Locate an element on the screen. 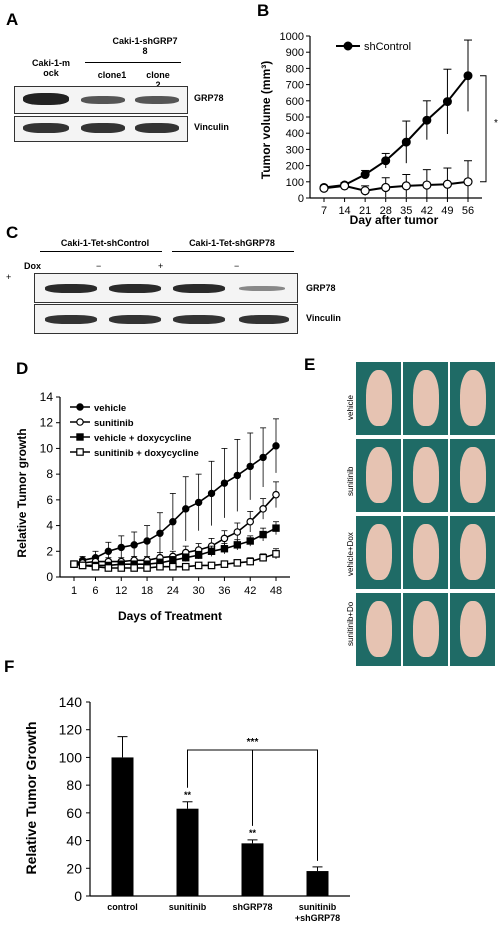 The height and width of the screenshot is (938, 500). y-tick-label: 80 is located at coordinates (74, 785).